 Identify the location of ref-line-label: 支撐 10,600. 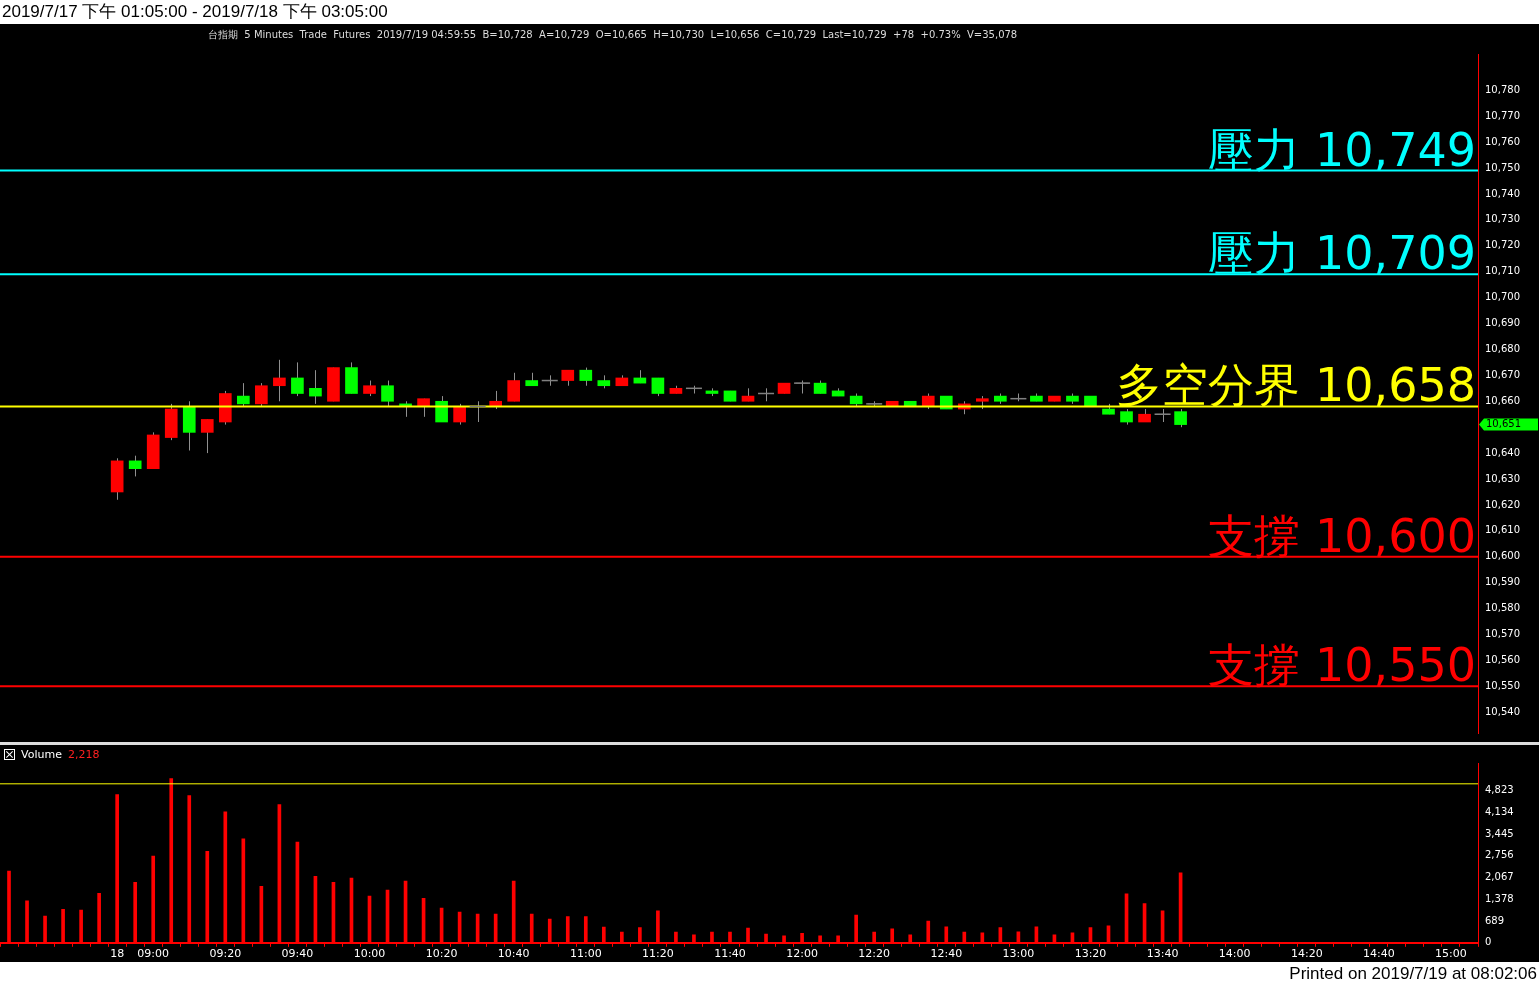
(1342, 535).